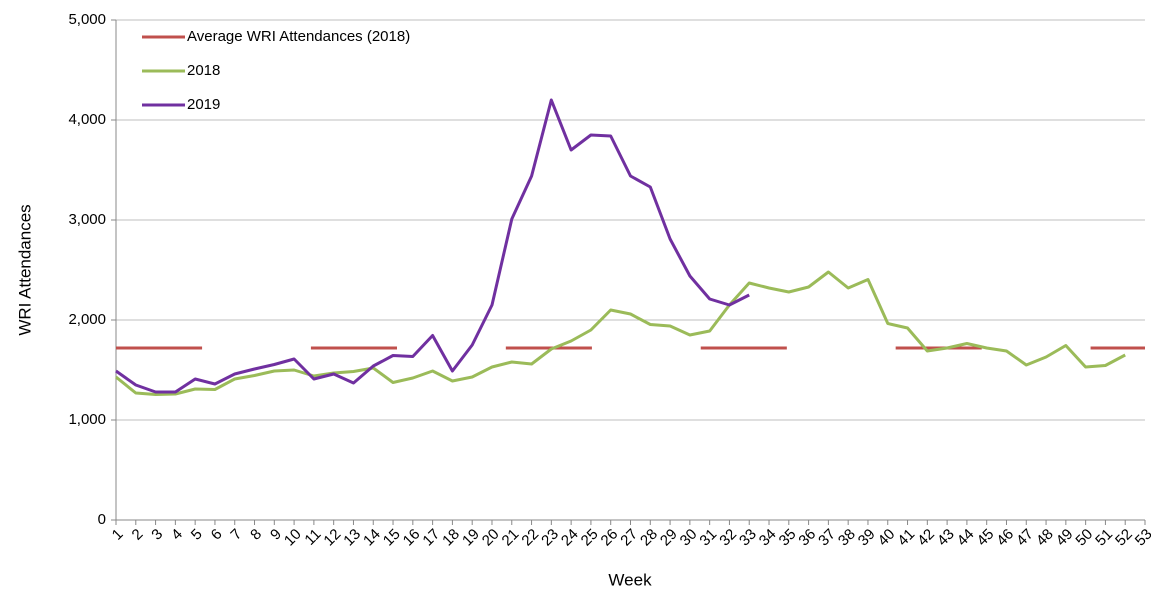 This screenshot has height=593, width=1151. What do you see at coordinates (102, 519) in the screenshot?
I see `y-tick-label: 0` at bounding box center [102, 519].